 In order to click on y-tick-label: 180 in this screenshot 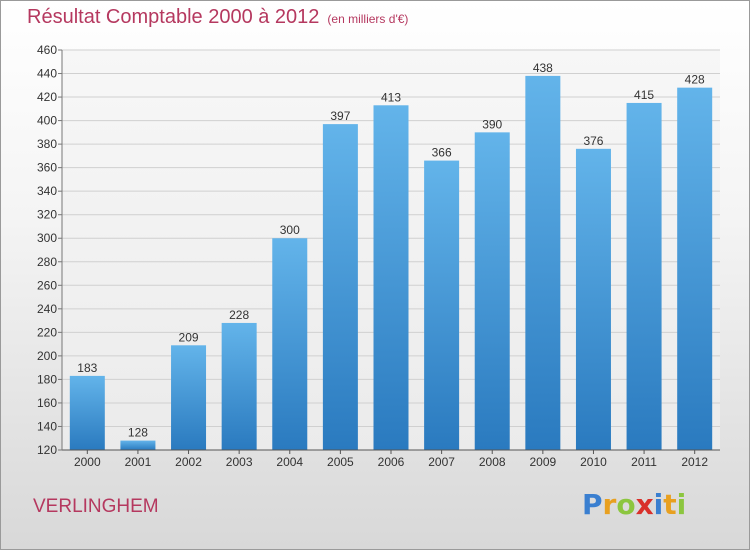, I will do `click(47, 379)`.